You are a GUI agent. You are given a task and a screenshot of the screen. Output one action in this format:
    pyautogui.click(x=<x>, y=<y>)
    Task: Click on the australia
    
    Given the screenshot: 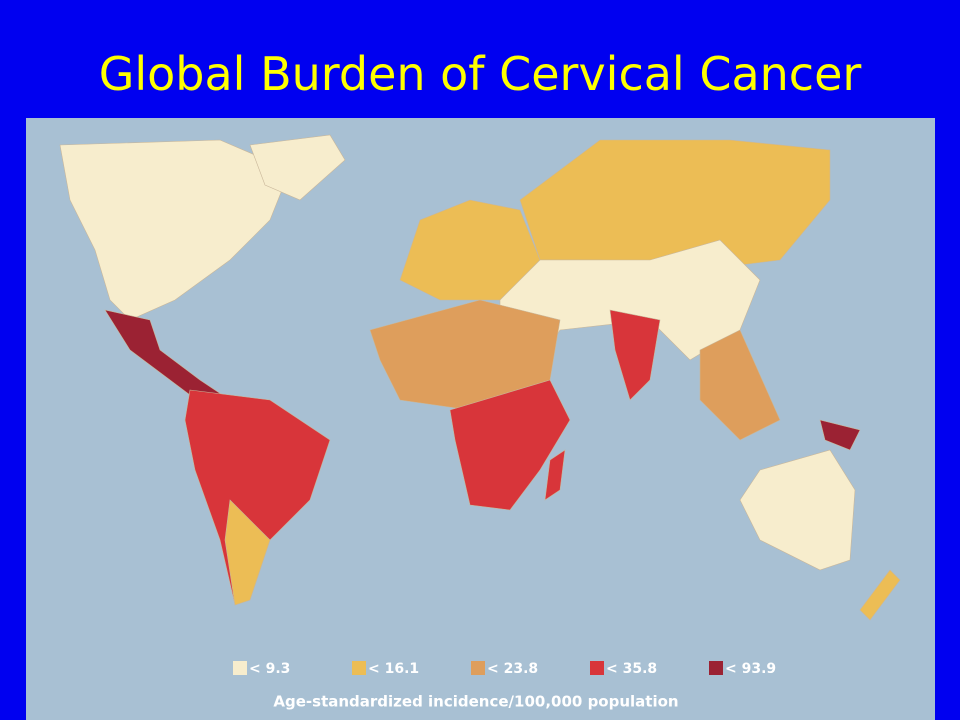 What is the action you would take?
    pyautogui.click(x=797, y=510)
    